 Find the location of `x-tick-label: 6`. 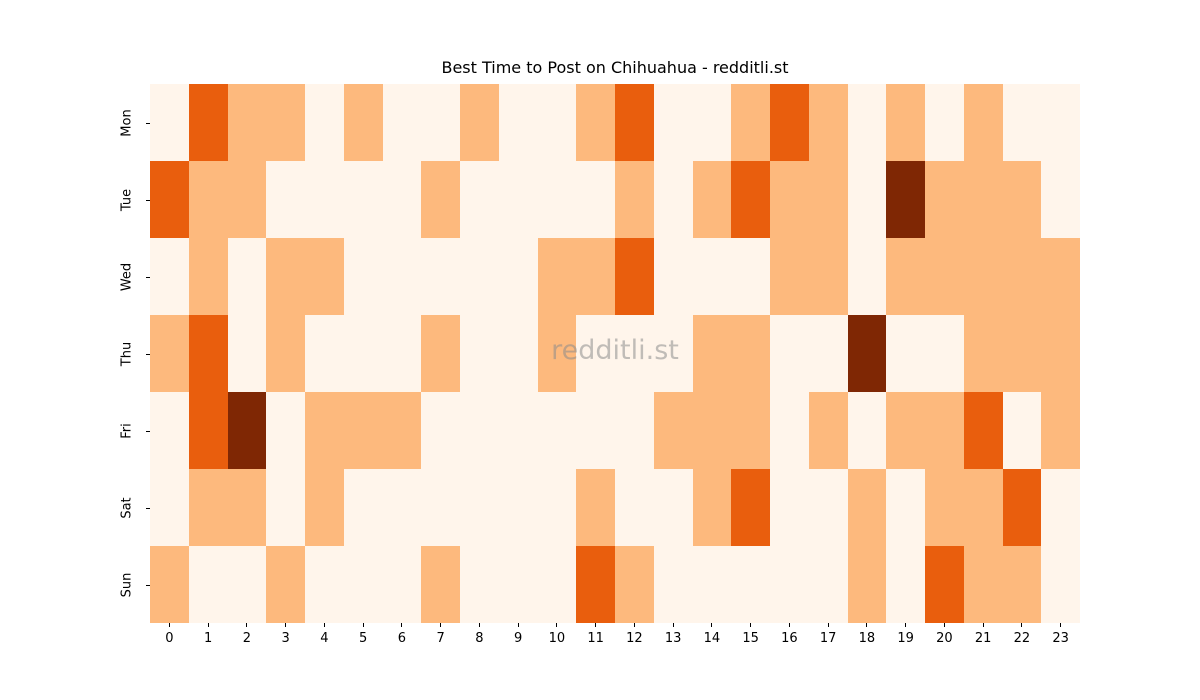

x-tick-label: 6 is located at coordinates (402, 634).